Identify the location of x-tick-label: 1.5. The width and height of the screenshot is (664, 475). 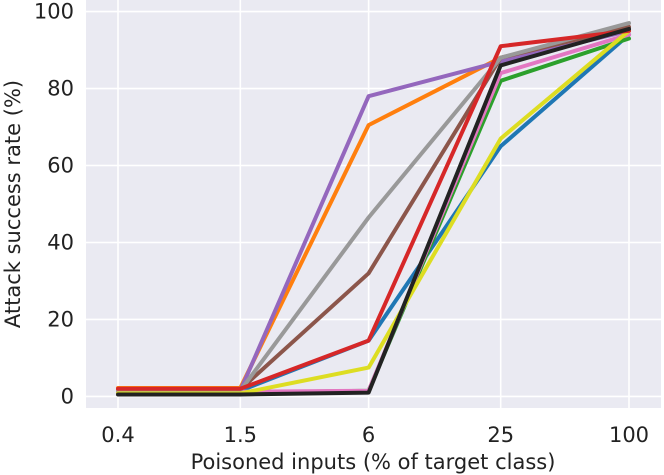
(240, 435).